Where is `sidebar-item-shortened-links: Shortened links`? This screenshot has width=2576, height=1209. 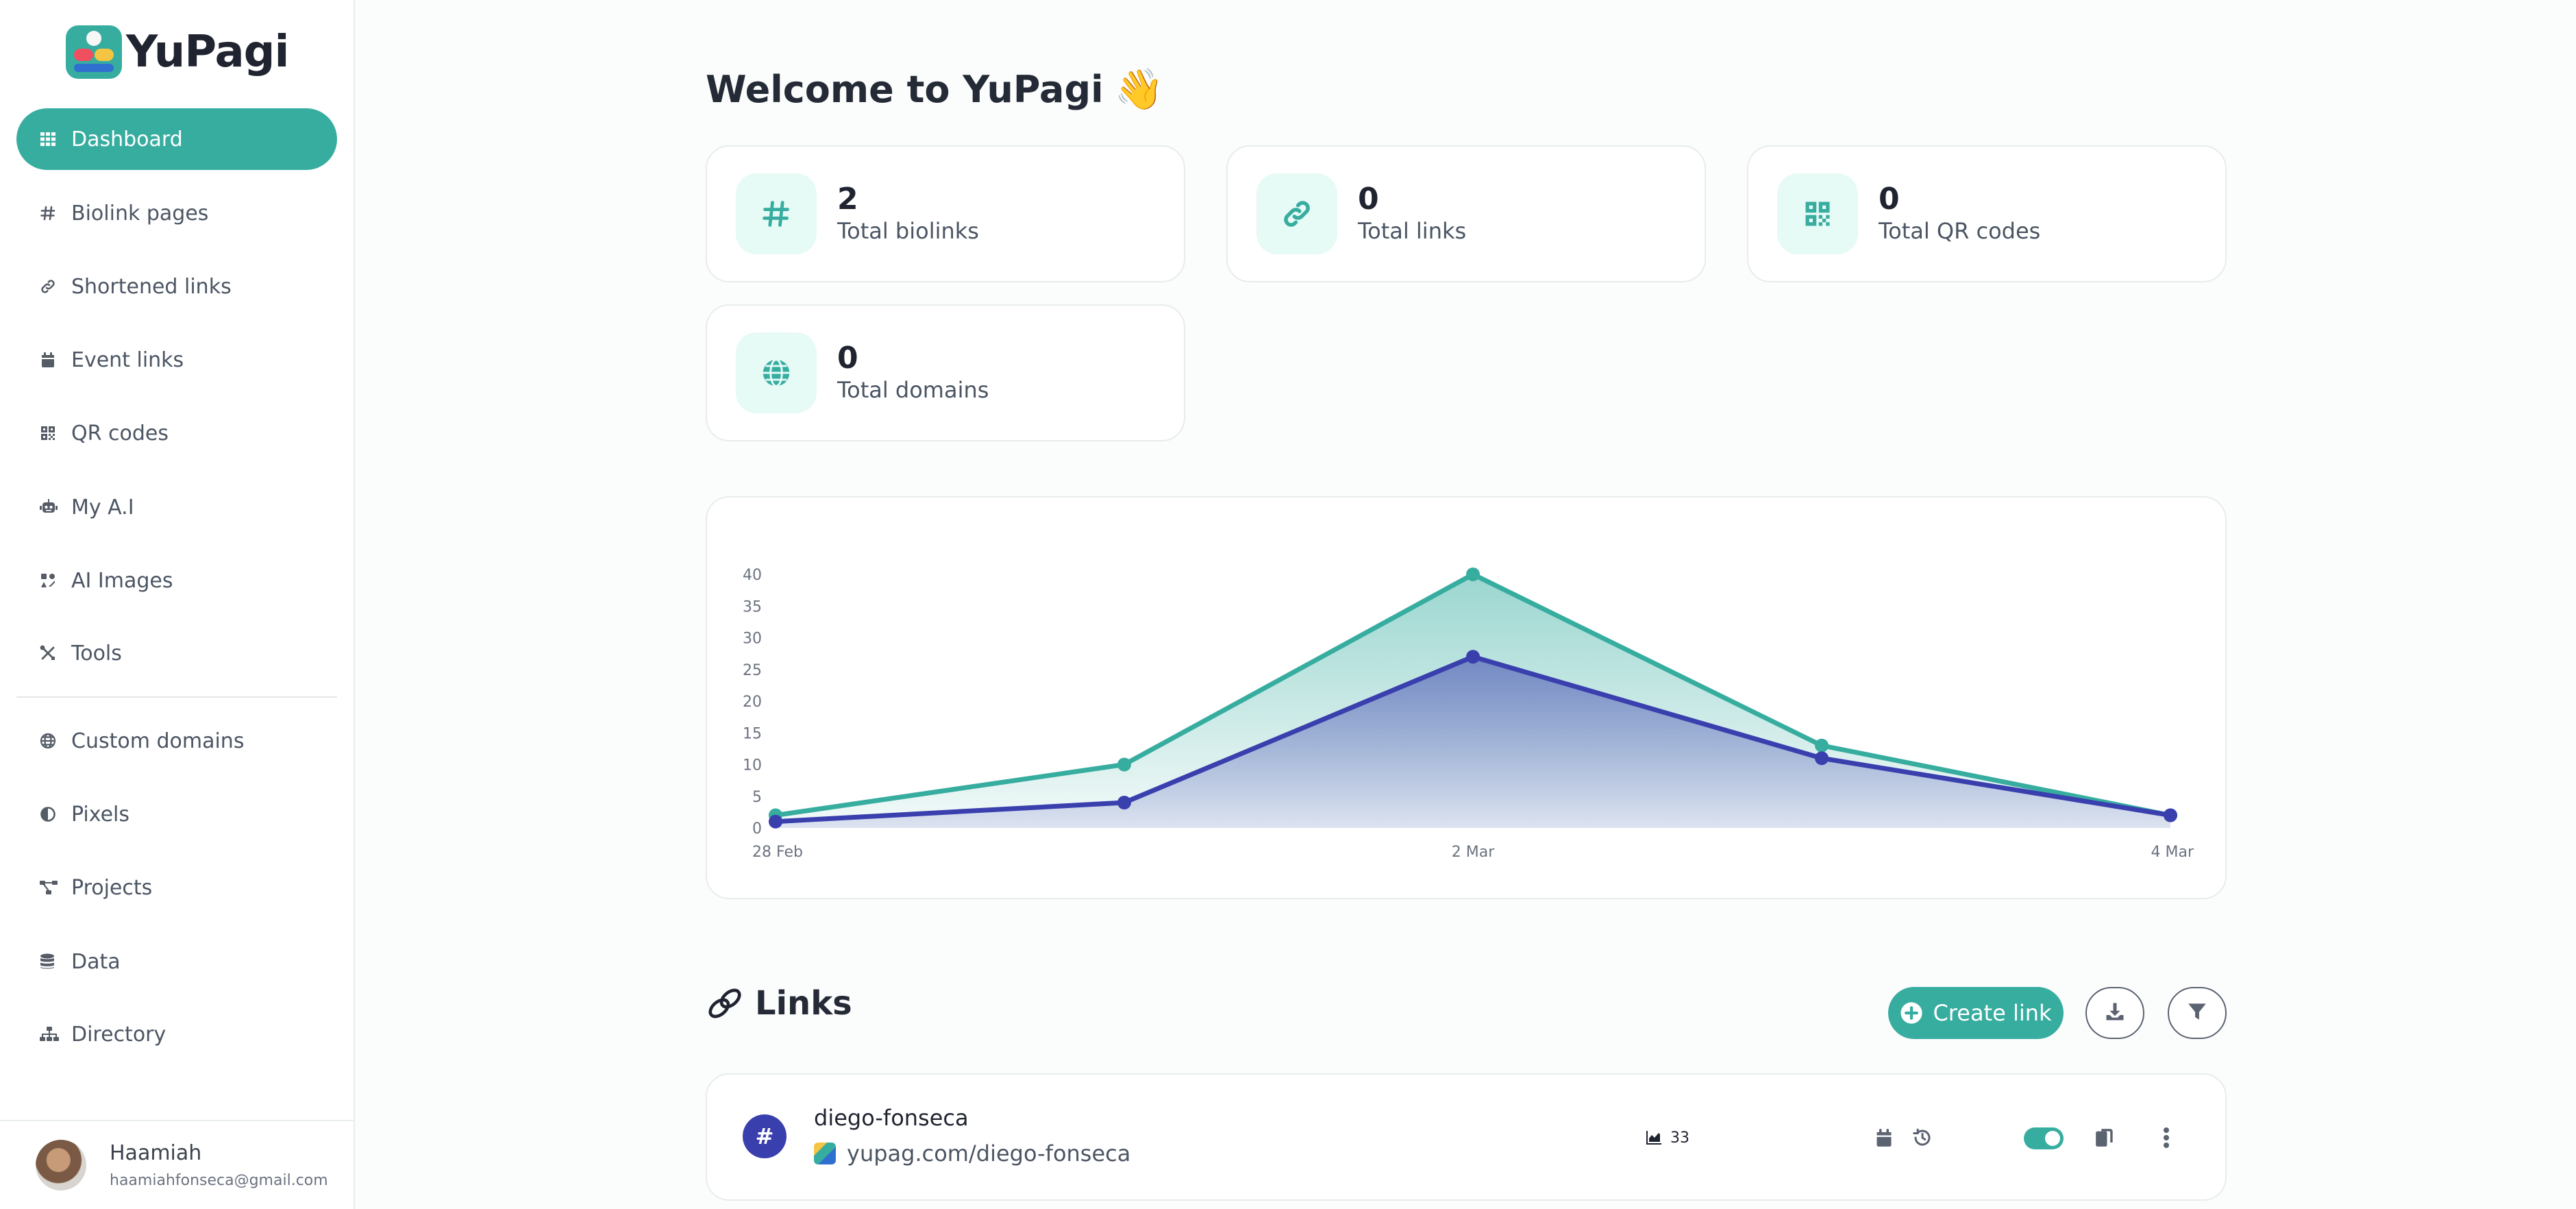 sidebar-item-shortened-links: Shortened links is located at coordinates (176, 286).